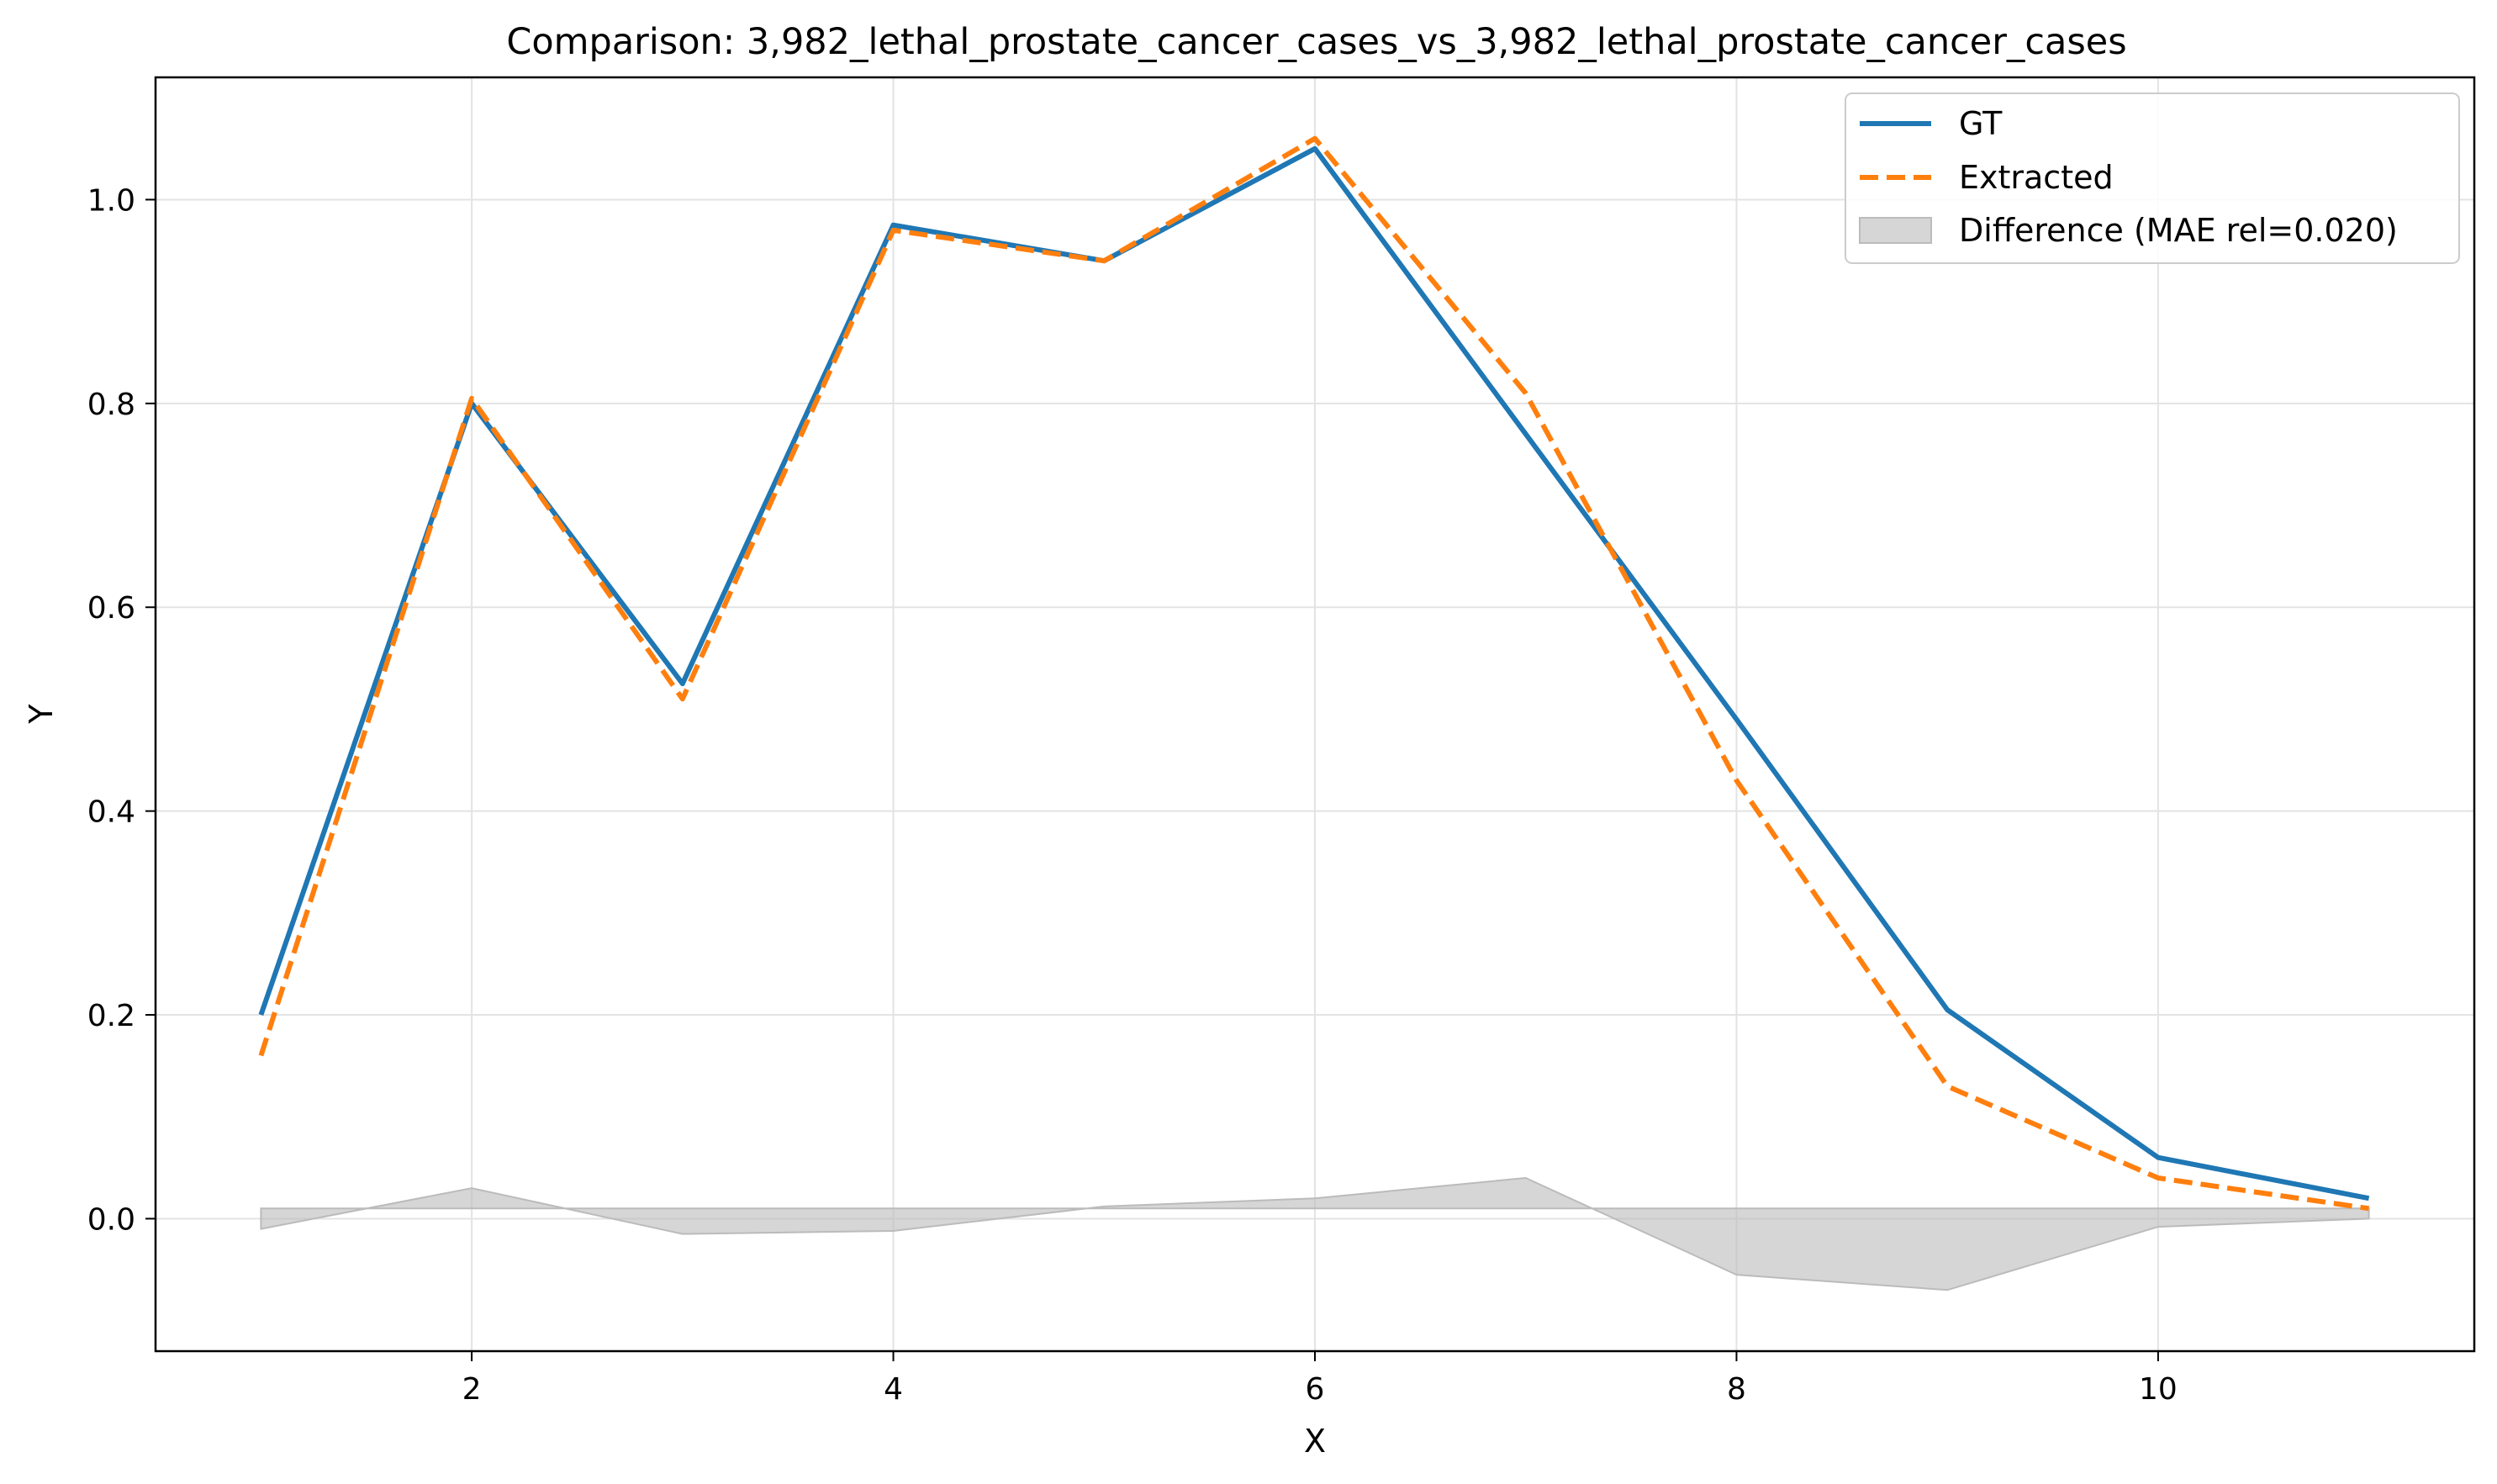 This screenshot has height=1484, width=2497. I want to click on y-tick-label: 0.8, so click(111, 405).